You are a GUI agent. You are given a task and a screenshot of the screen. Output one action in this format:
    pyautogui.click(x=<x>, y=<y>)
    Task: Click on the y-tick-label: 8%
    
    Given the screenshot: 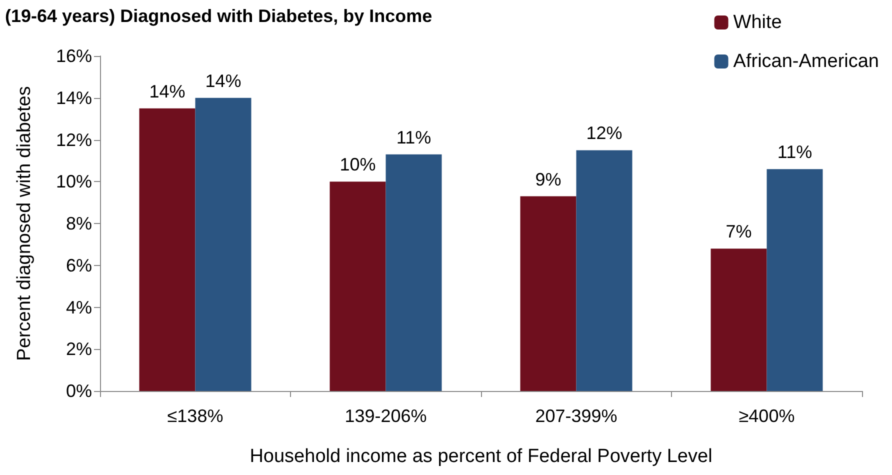 What is the action you would take?
    pyautogui.click(x=79, y=224)
    